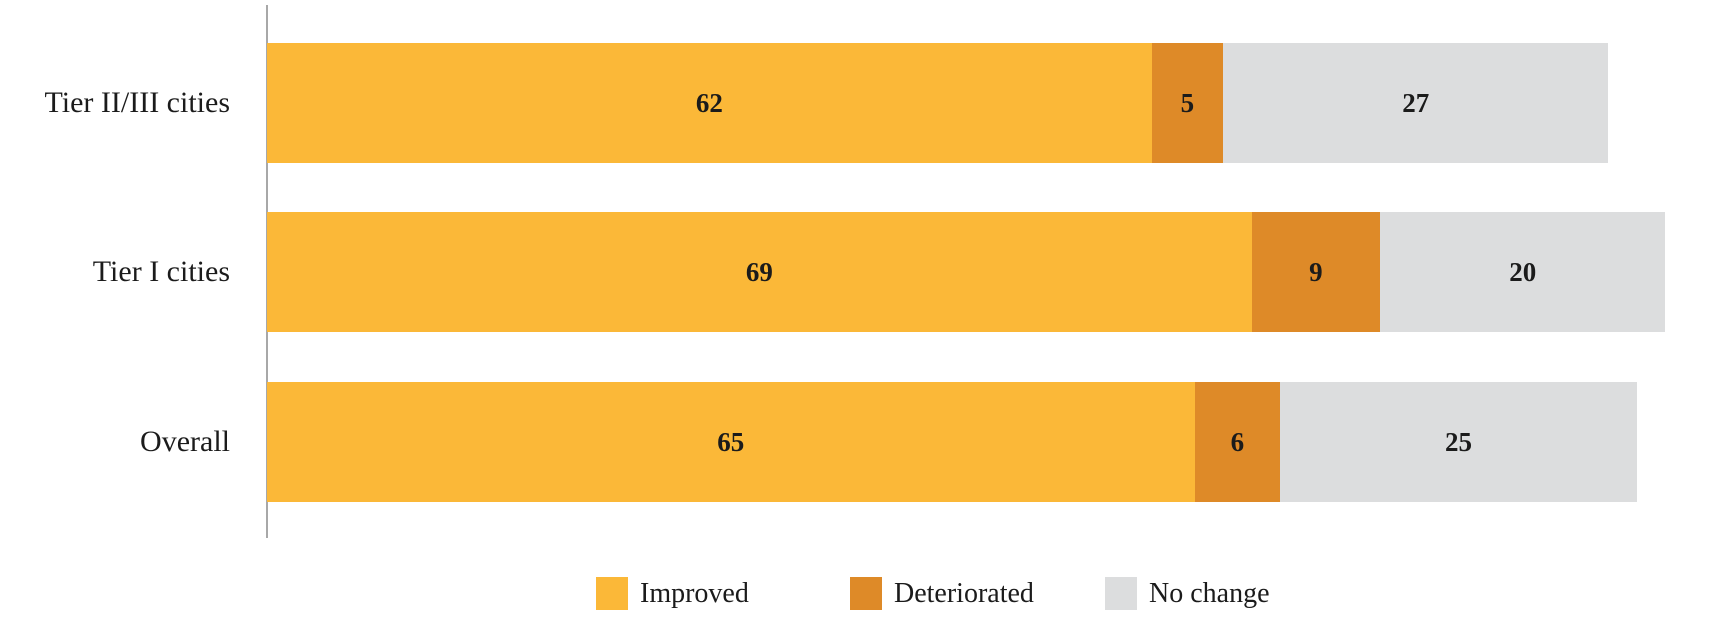 The image size is (1717, 627). Describe the element at coordinates (866, 593) in the screenshot. I see `legend-swatch-deteriorated` at that location.